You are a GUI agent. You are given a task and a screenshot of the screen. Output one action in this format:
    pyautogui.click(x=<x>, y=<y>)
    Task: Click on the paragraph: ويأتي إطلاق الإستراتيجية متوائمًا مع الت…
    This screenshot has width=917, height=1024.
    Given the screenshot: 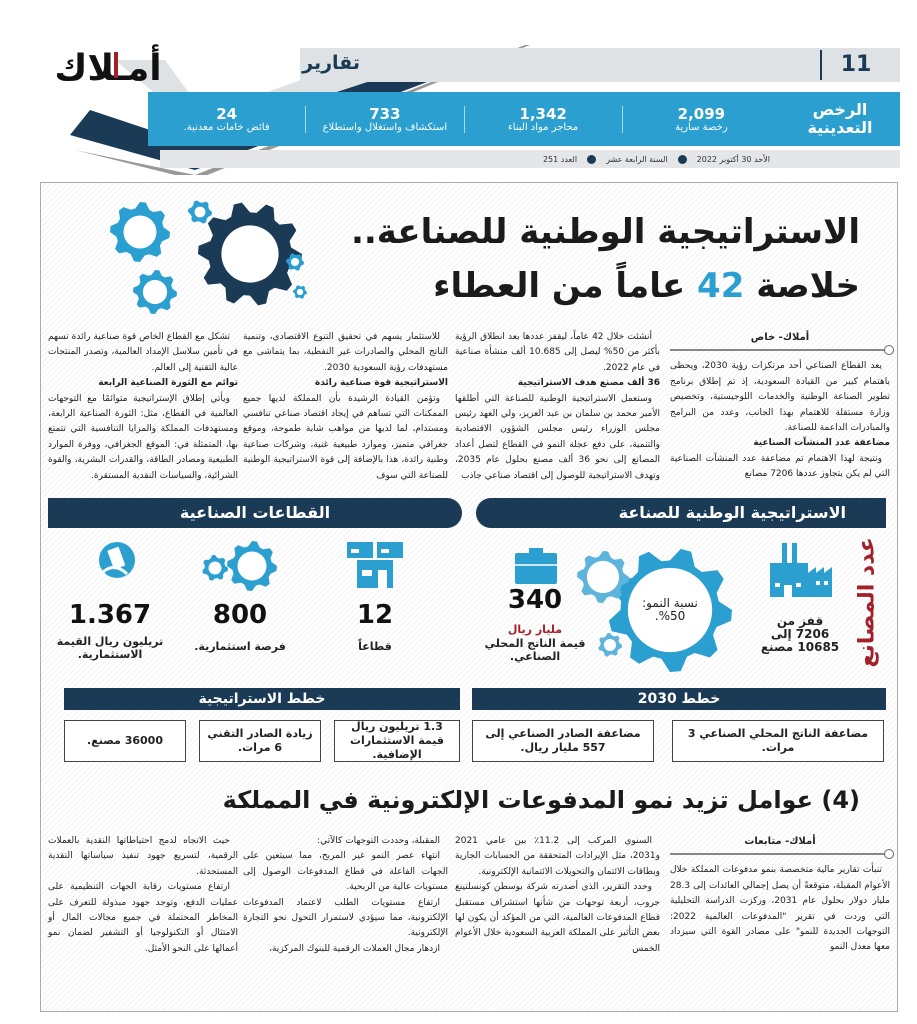 What is the action you would take?
    pyautogui.click(x=143, y=437)
    